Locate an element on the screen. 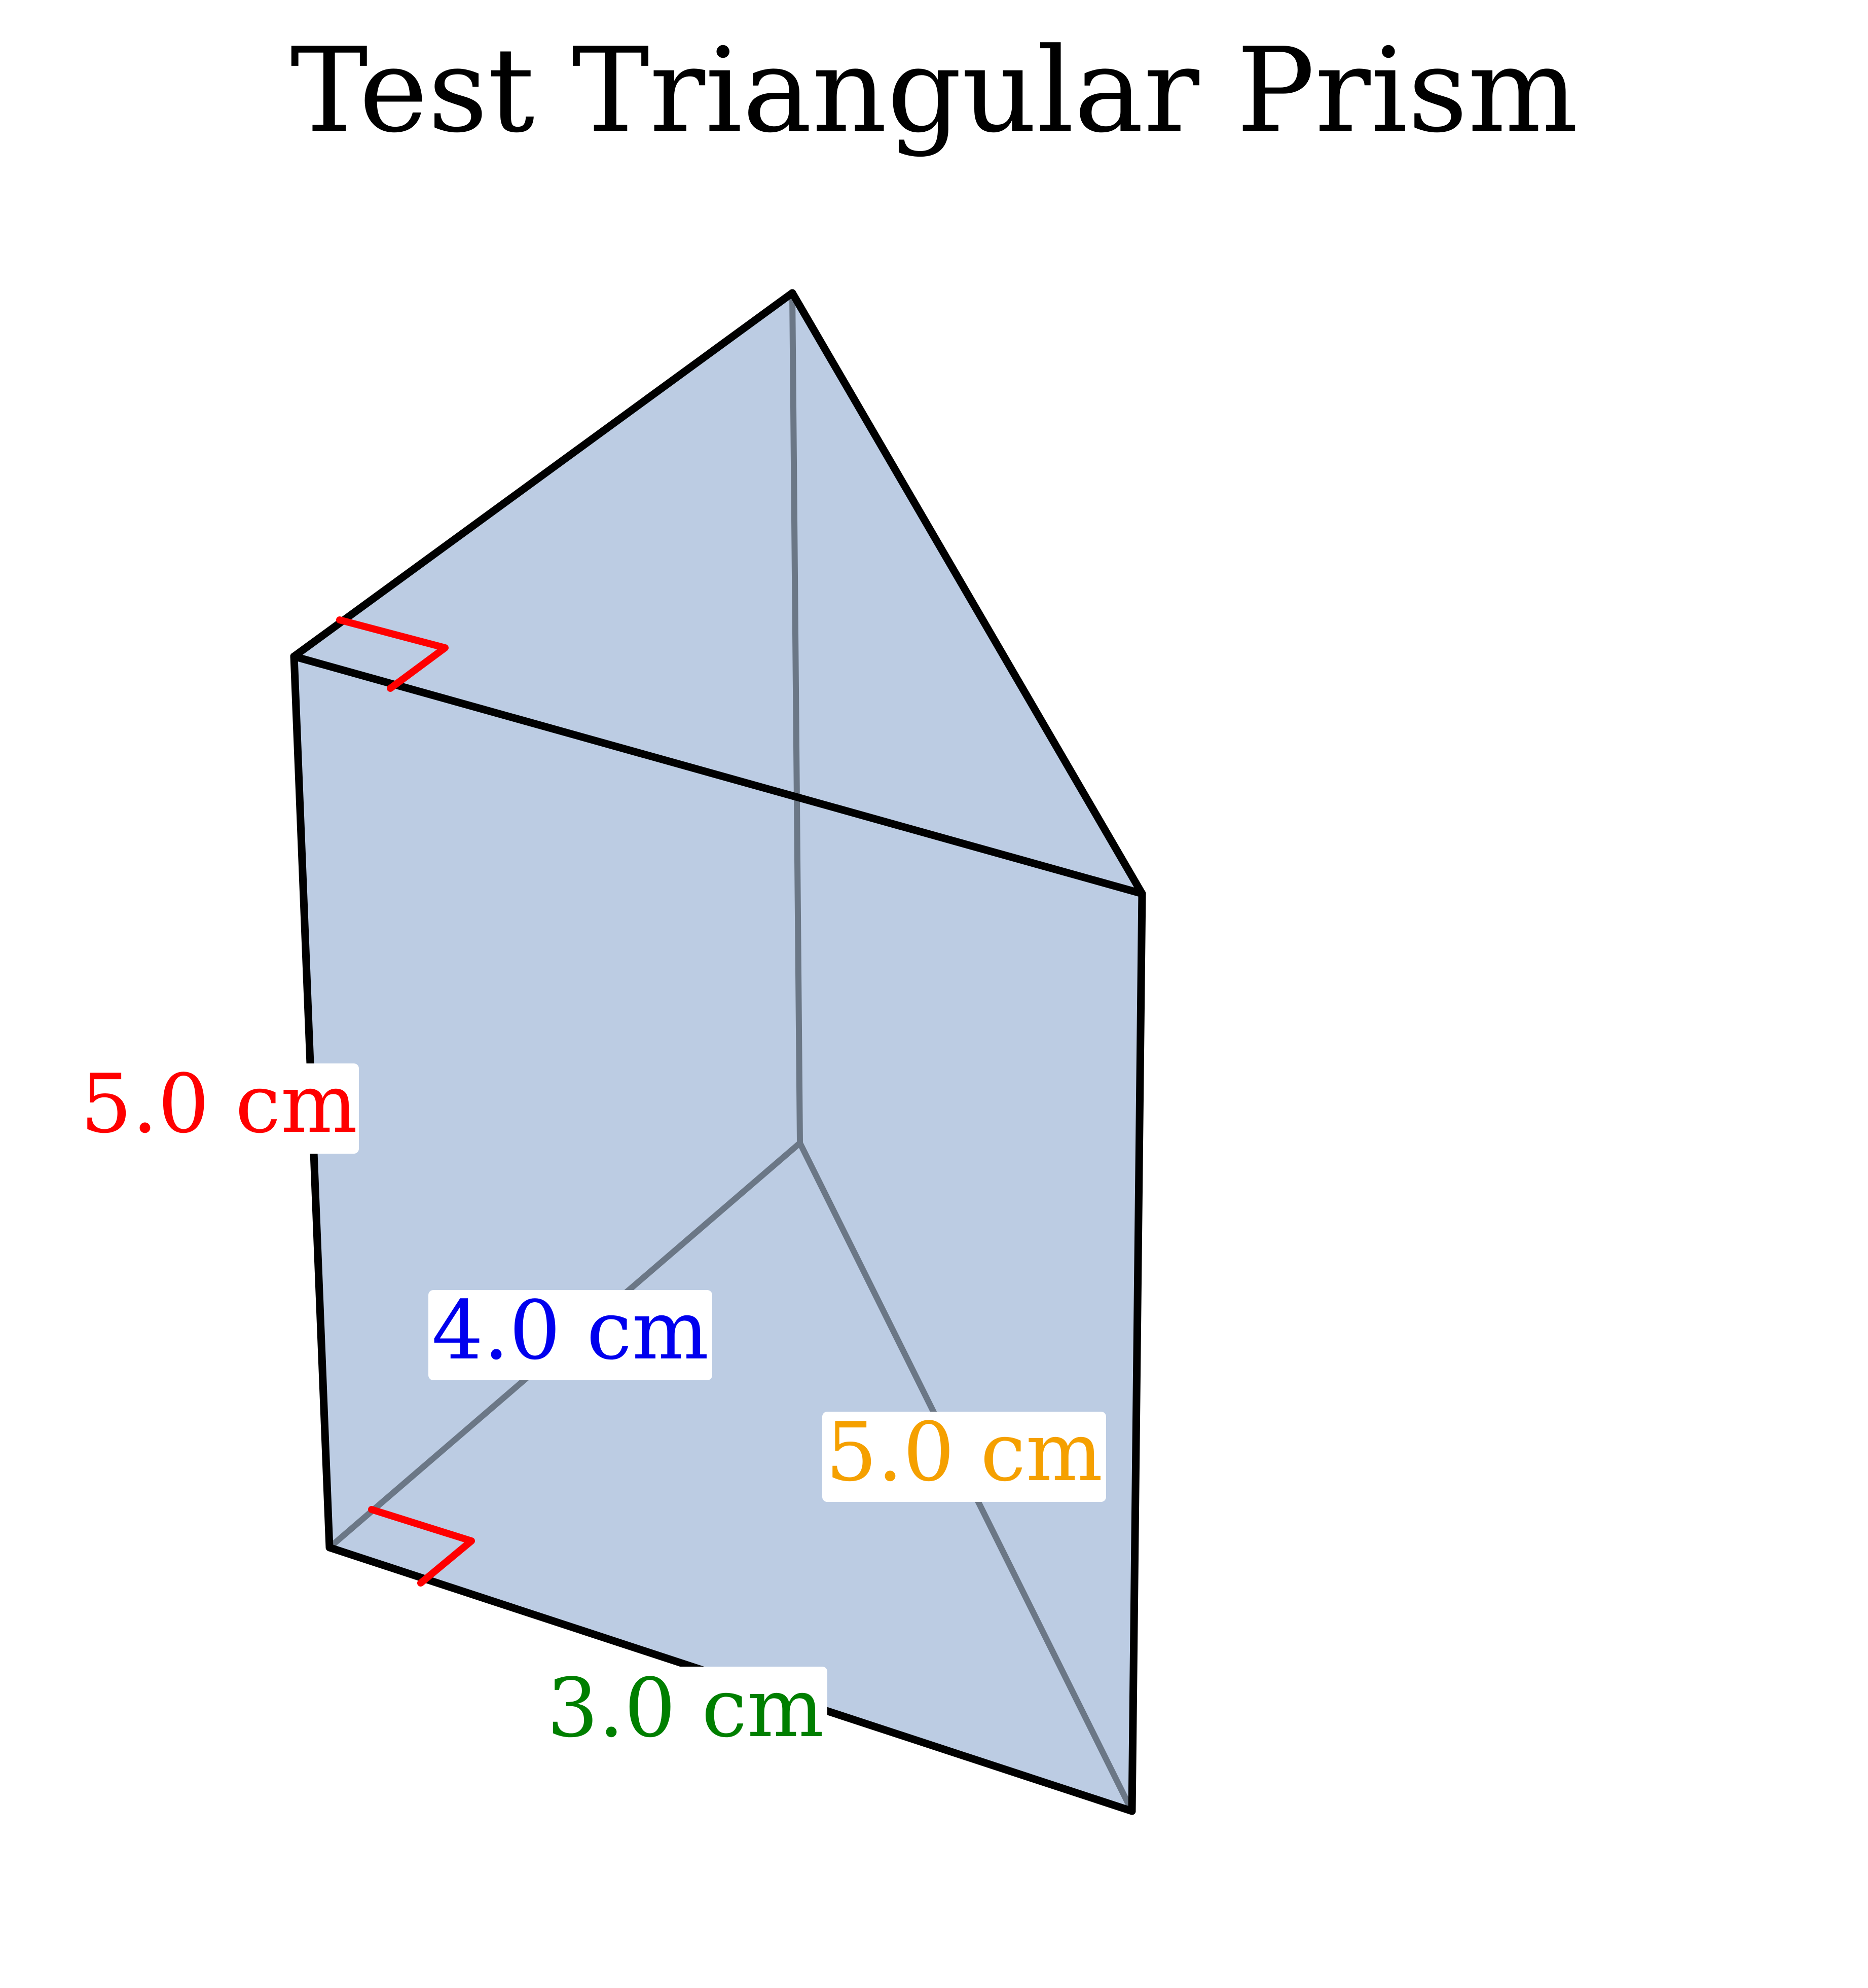 The height and width of the screenshot is (1988, 1868). right-angle-marker-bottom is located at coordinates (421, 1547).